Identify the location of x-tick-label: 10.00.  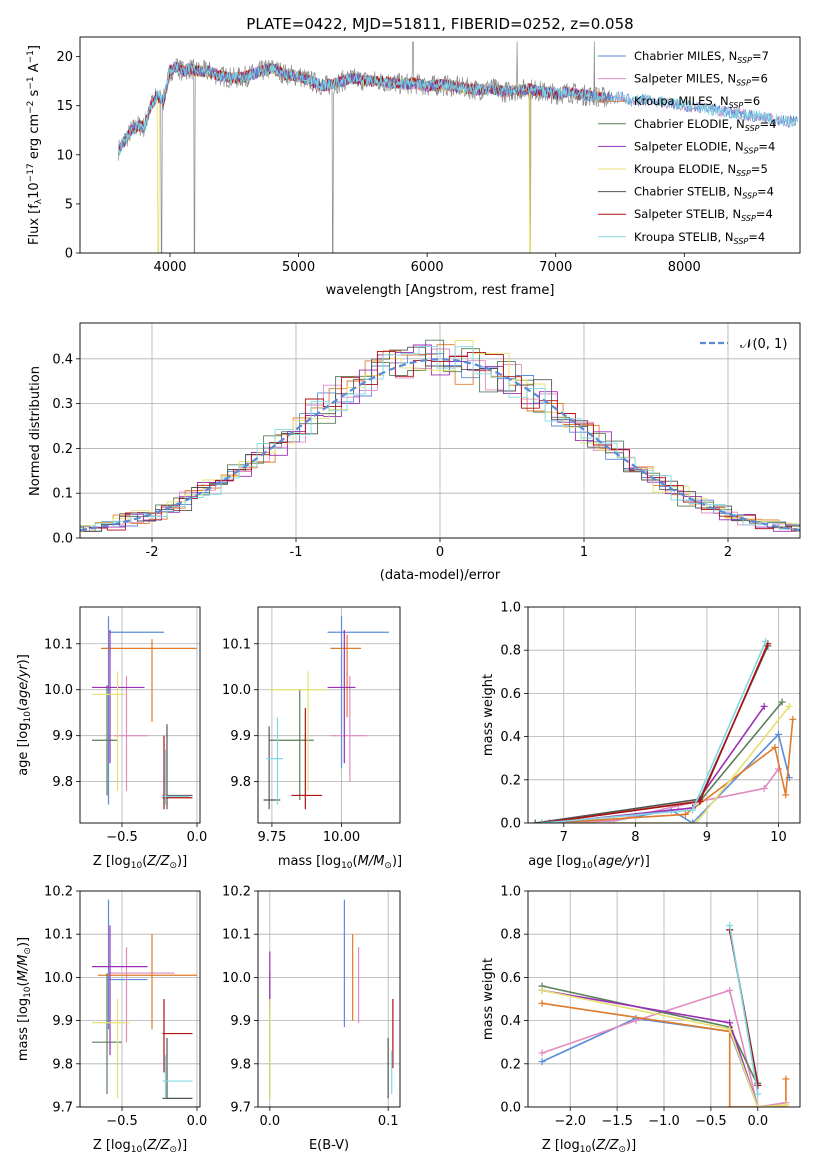
(341, 837).